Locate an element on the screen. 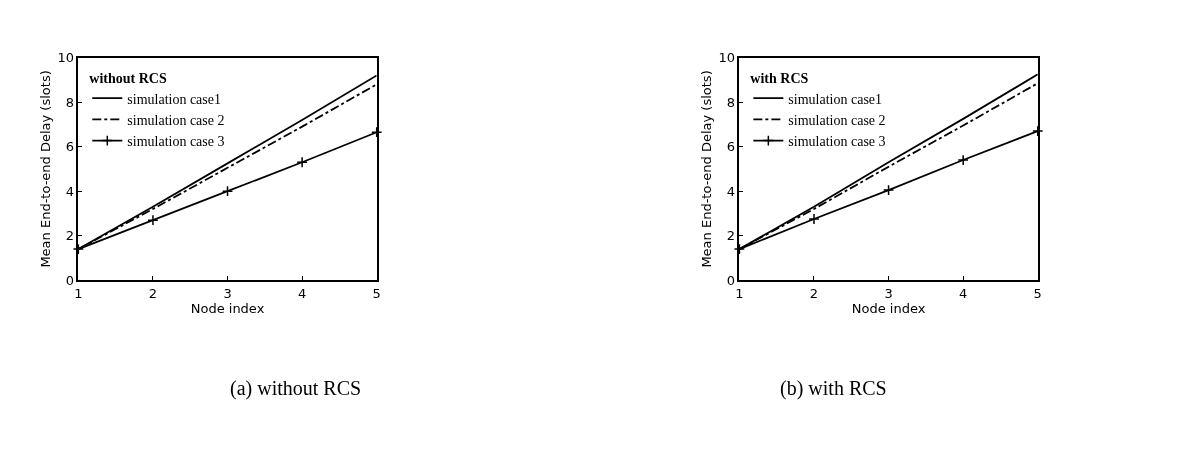  text: (a) without RCS is located at coordinates (296, 388).